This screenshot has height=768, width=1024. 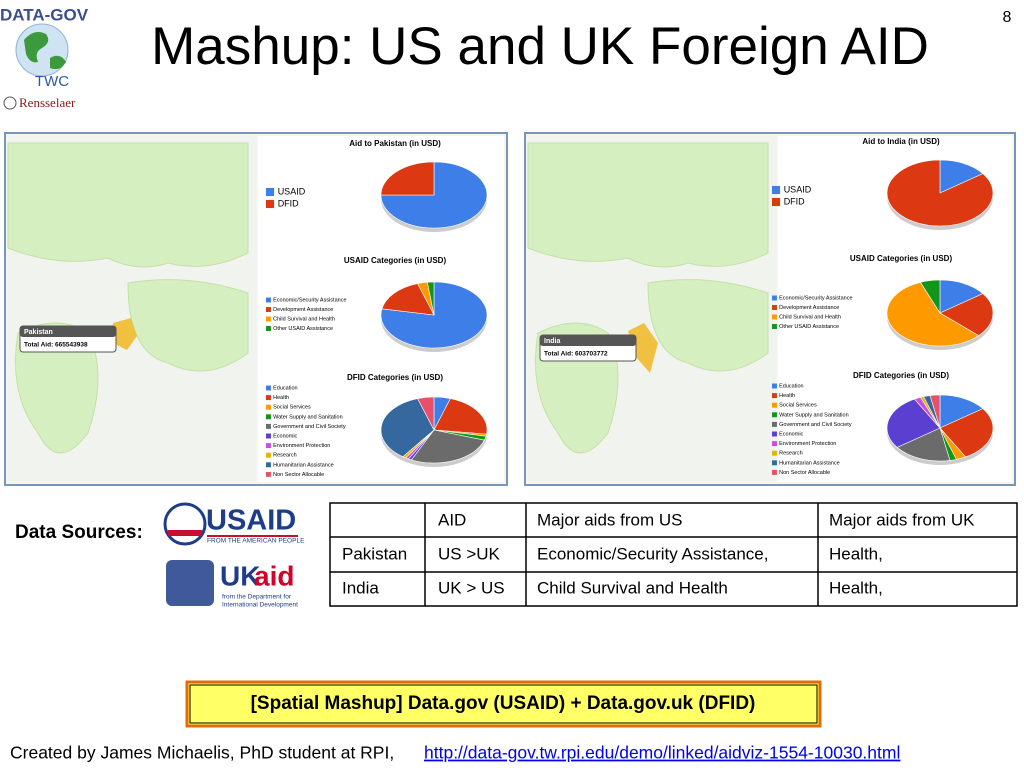 I want to click on legend-label: USAID, so click(x=292, y=191).